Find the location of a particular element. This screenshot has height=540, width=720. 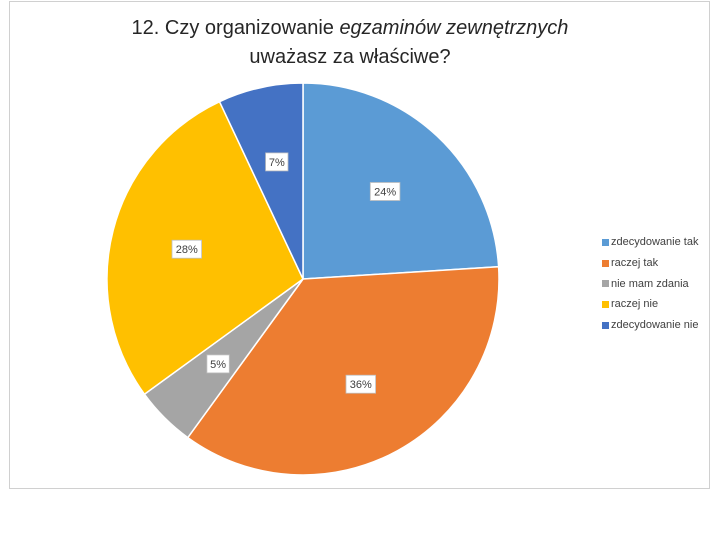

data-label-zdecydowanie-tak: 24% is located at coordinates (385, 191).